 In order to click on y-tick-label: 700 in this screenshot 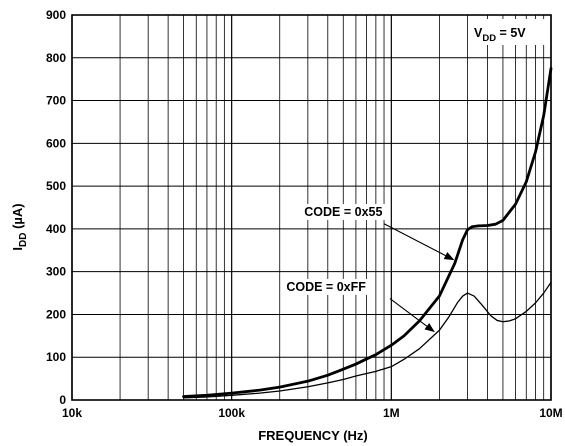, I will do `click(56, 101)`.